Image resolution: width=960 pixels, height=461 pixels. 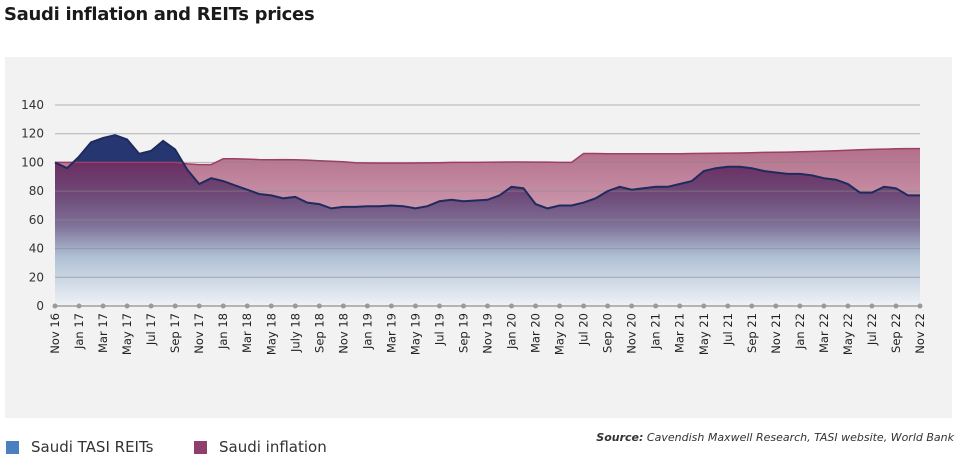 What do you see at coordinates (36, 277) in the screenshot?
I see `y-tick-label: 20` at bounding box center [36, 277].